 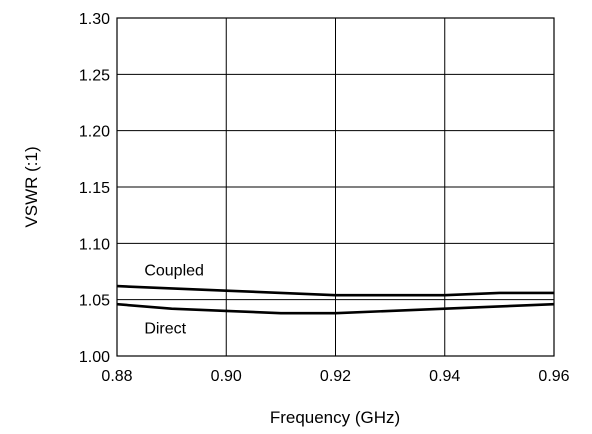 I want to click on y-tick-labels: 1.00 1.05 1.10 1.15 1.20 1.25 1.30, so click(x=94, y=188).